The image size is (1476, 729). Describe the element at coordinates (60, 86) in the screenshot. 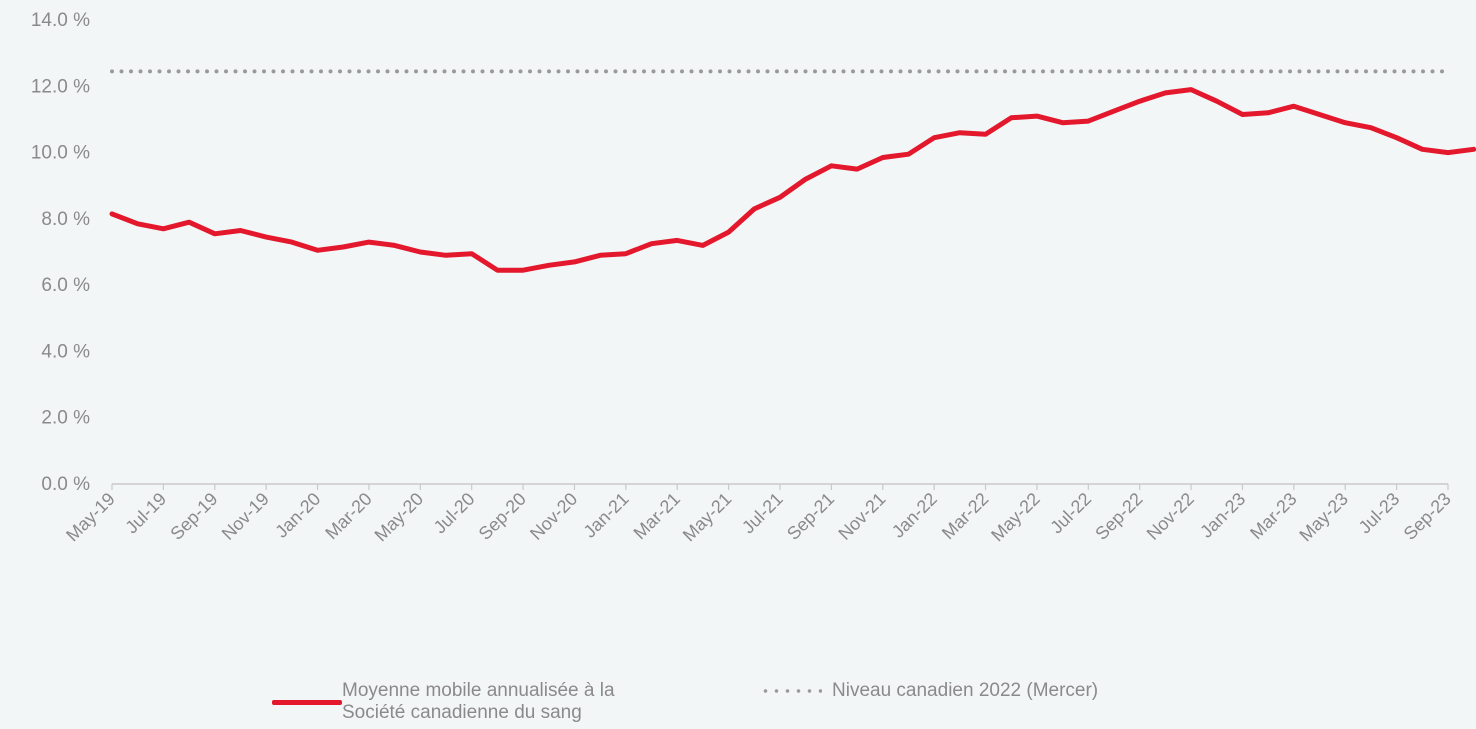

I see `y-tick-label: 12.0 %` at that location.